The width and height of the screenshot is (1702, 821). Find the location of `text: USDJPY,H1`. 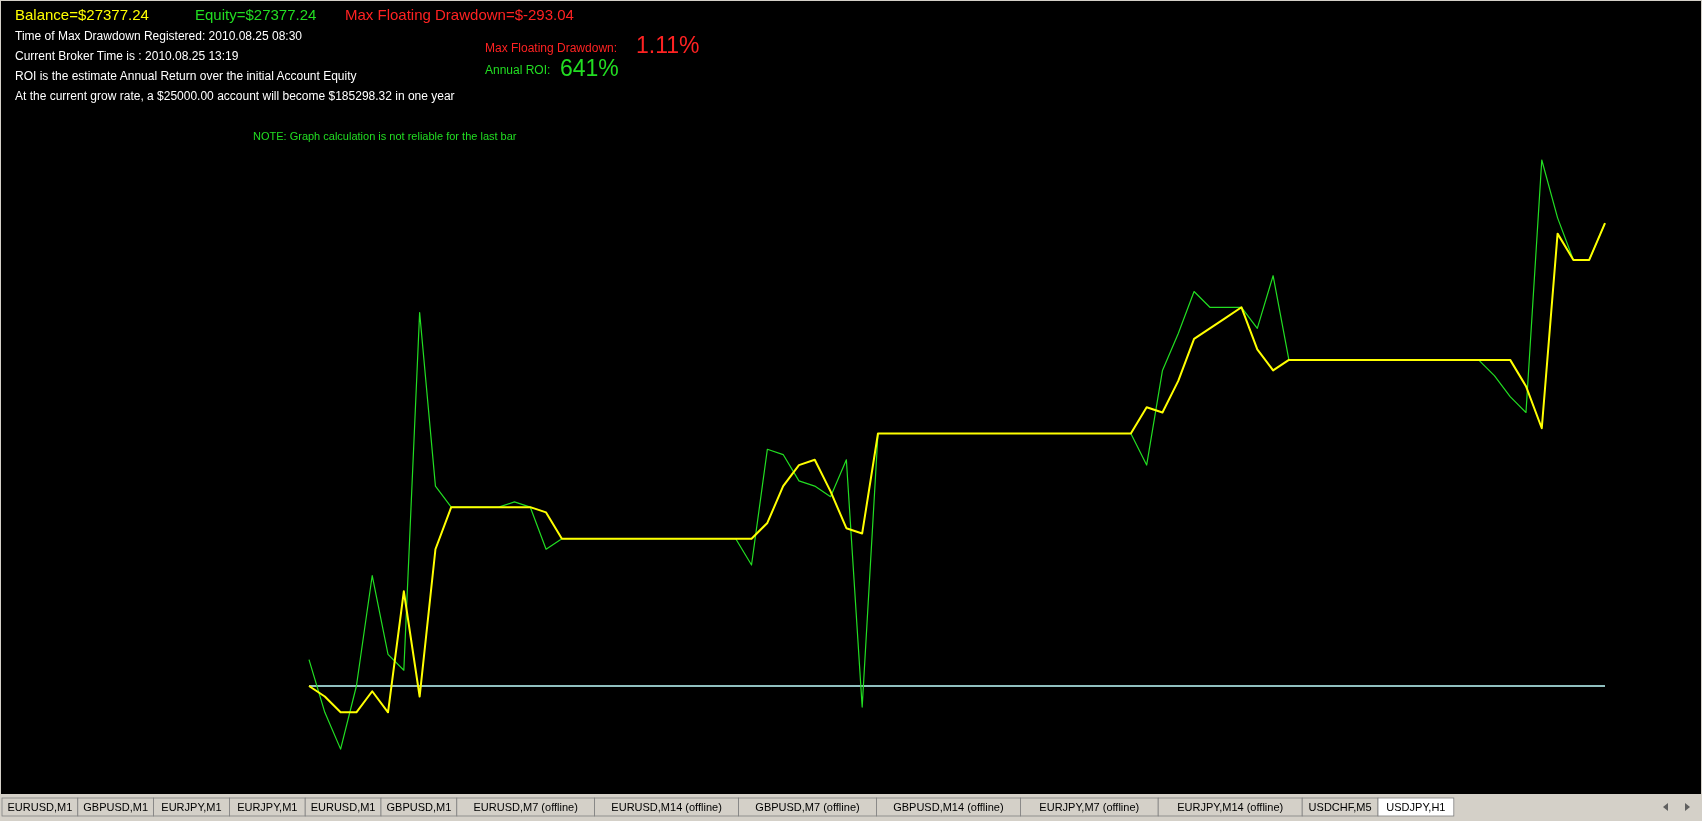

text: USDJPY,H1 is located at coordinates (1416, 807).